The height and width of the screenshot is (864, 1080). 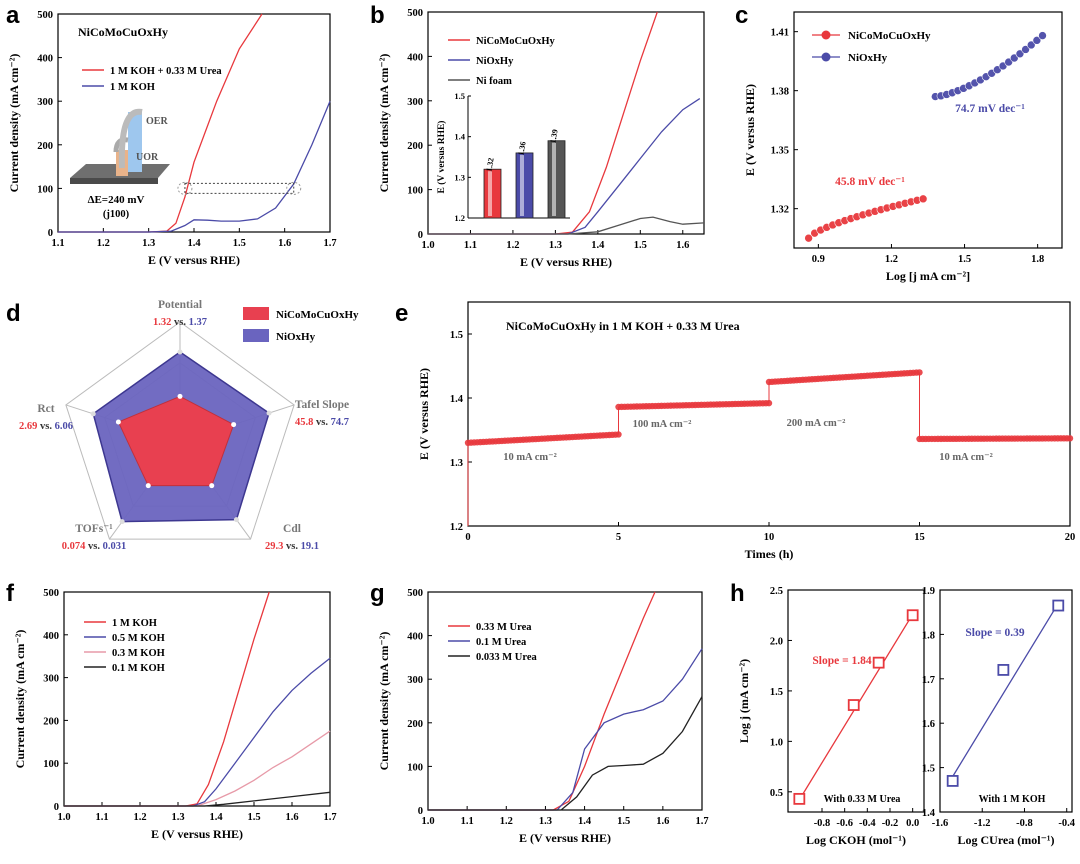 What do you see at coordinates (566, 262) in the screenshot?
I see `b-x-axis-label: E (V versus RHE)` at bounding box center [566, 262].